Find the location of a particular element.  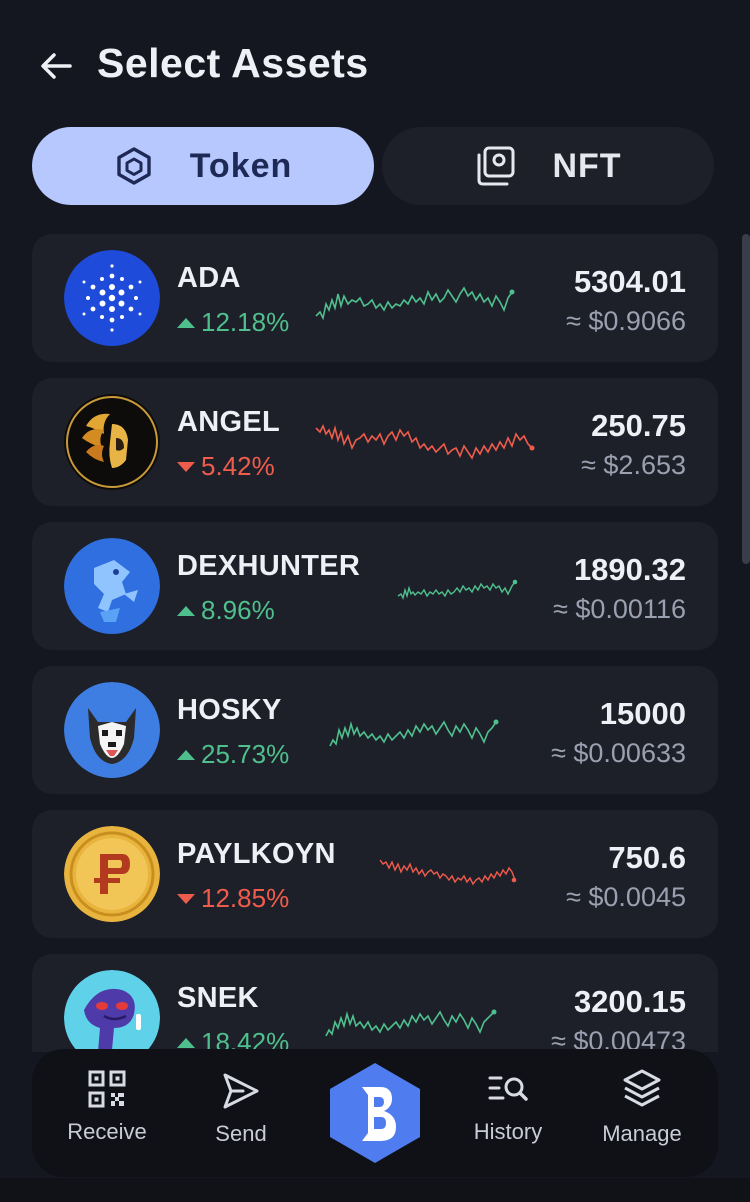

token-row-ada: ADA 12.18% 5304.01 ≈ $0.9066 is located at coordinates (375, 298).